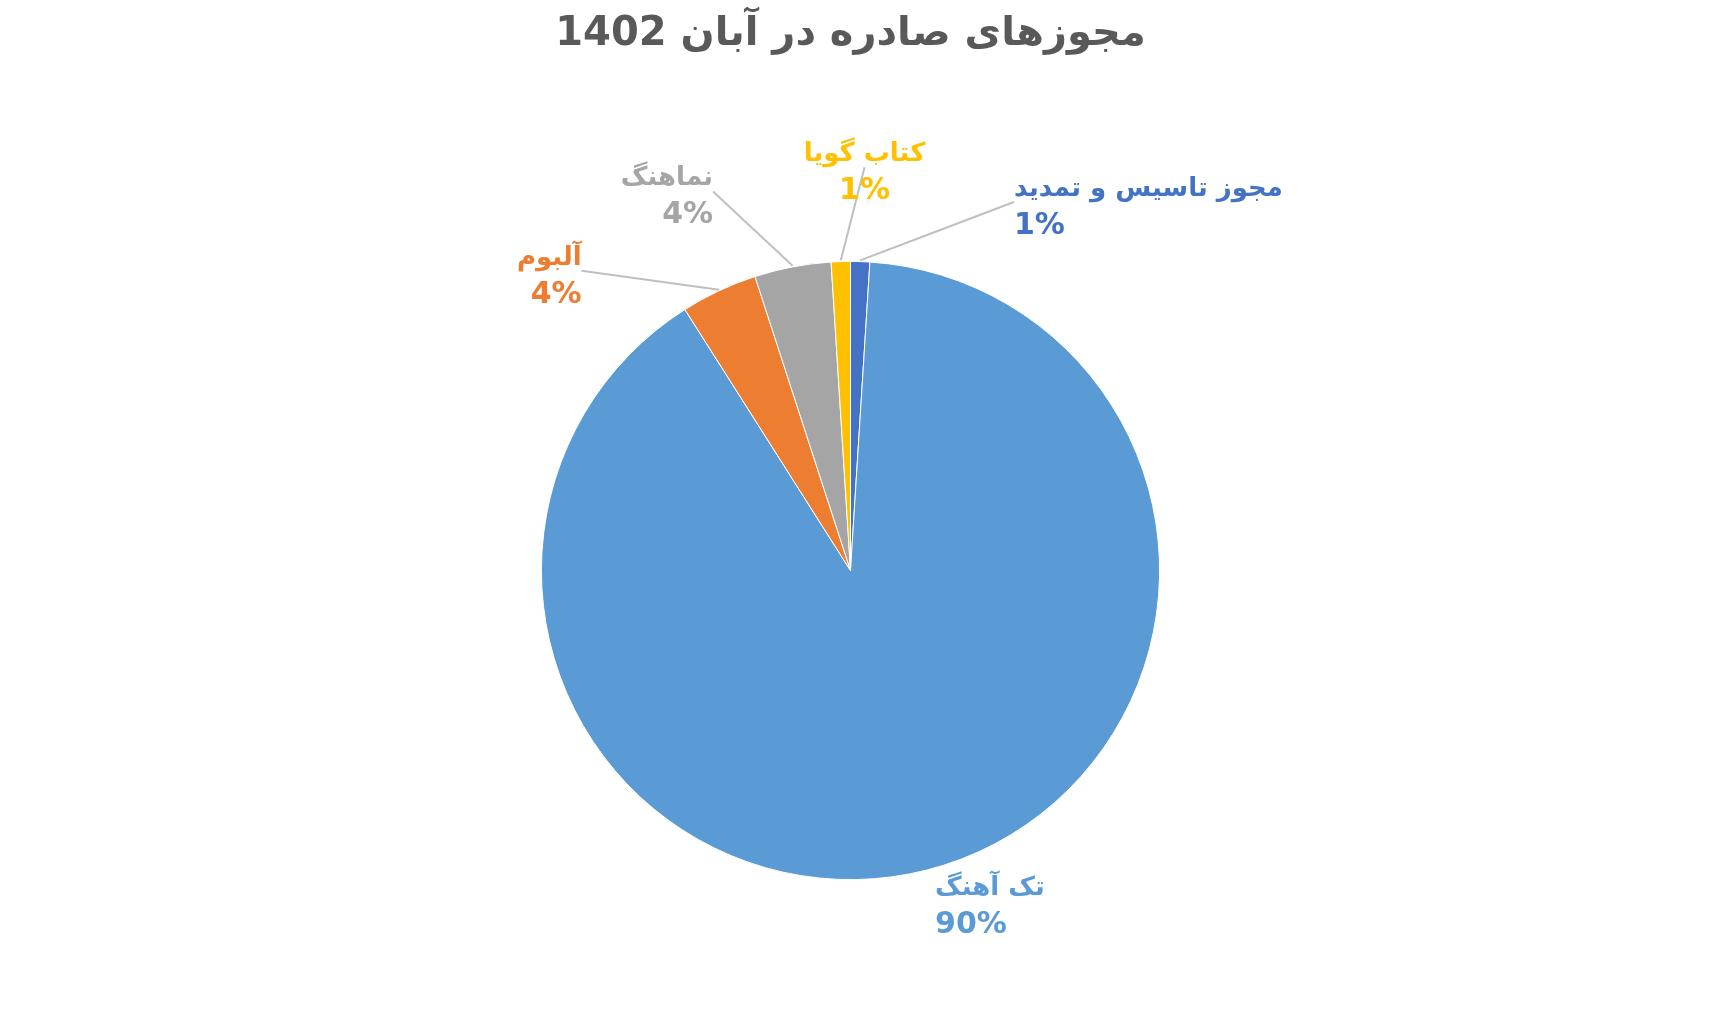  What do you see at coordinates (1148, 187) in the screenshot?
I see `slice-label: مجوز تاسیس و تمدید` at bounding box center [1148, 187].